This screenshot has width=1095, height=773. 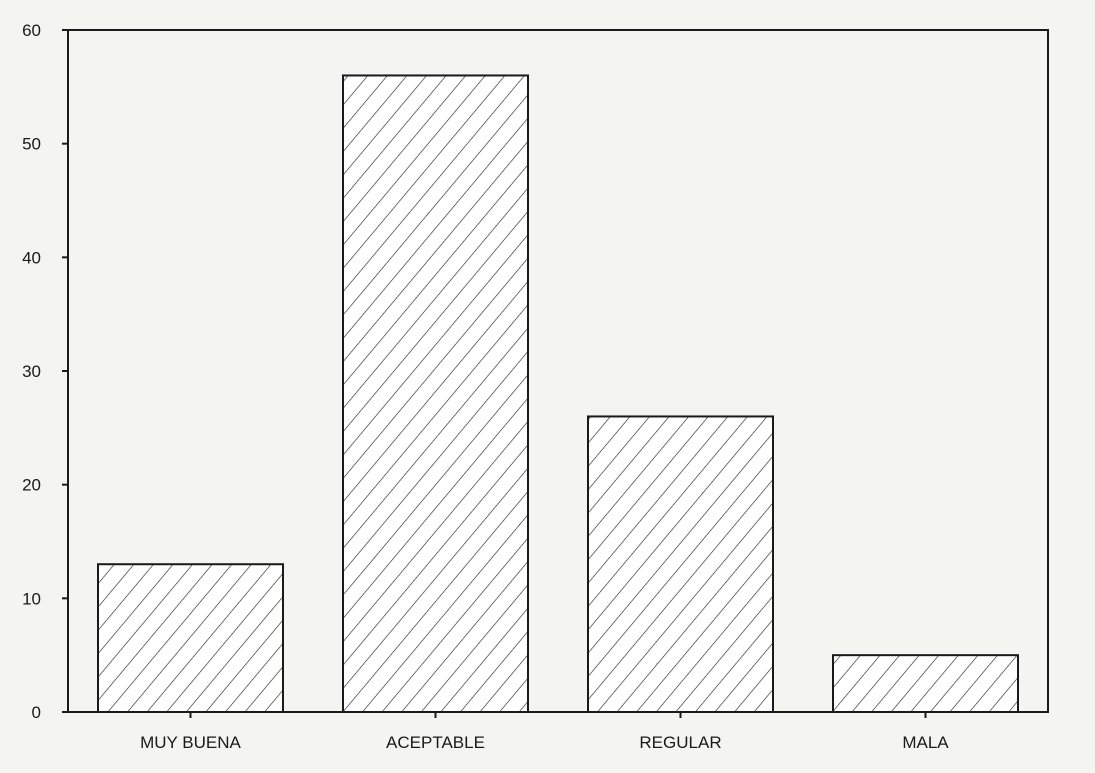 What do you see at coordinates (190, 742) in the screenshot?
I see `x-category-label: MUY BUENA` at bounding box center [190, 742].